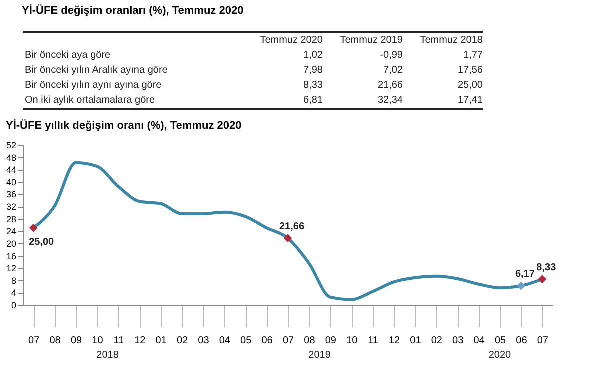  I want to click on y-tick-label: 12, so click(11, 269).